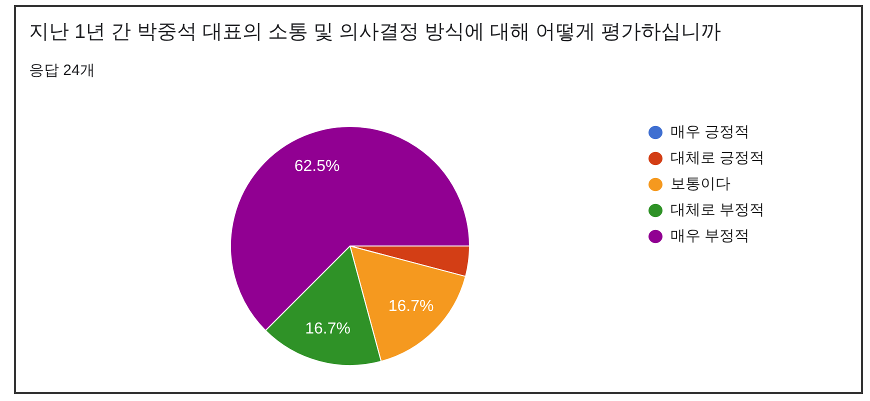 This screenshot has height=401, width=870. I want to click on legend-label: 매우 긍정적, so click(710, 132).